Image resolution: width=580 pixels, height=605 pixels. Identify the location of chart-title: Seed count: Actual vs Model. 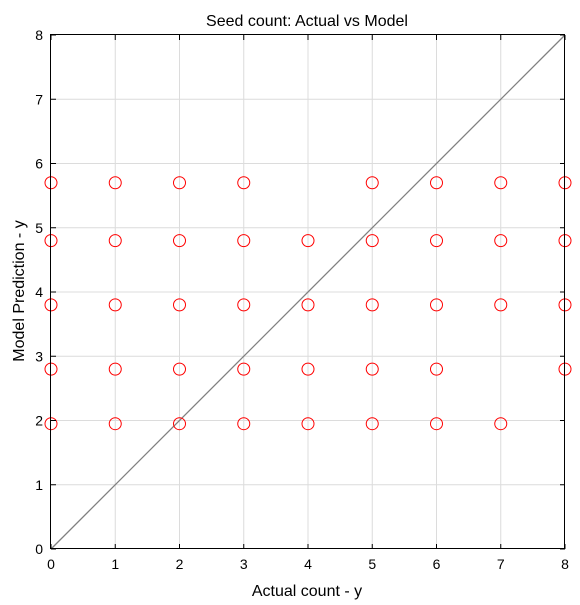
(307, 21).